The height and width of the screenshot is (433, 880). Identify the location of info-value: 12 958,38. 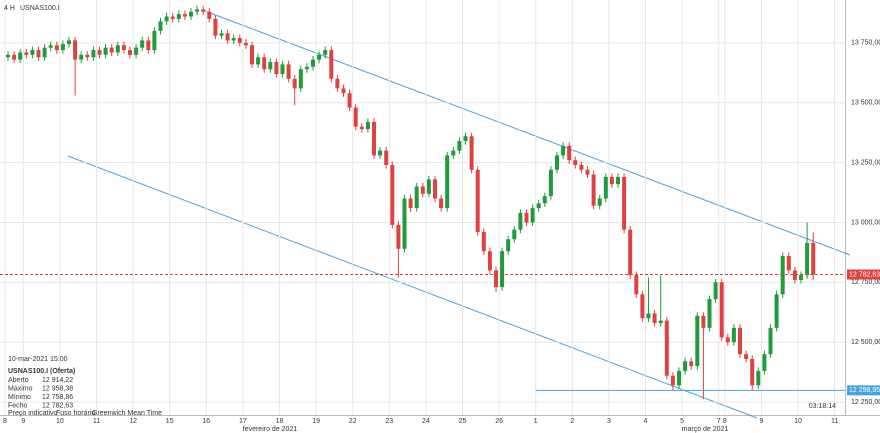
(57, 388).